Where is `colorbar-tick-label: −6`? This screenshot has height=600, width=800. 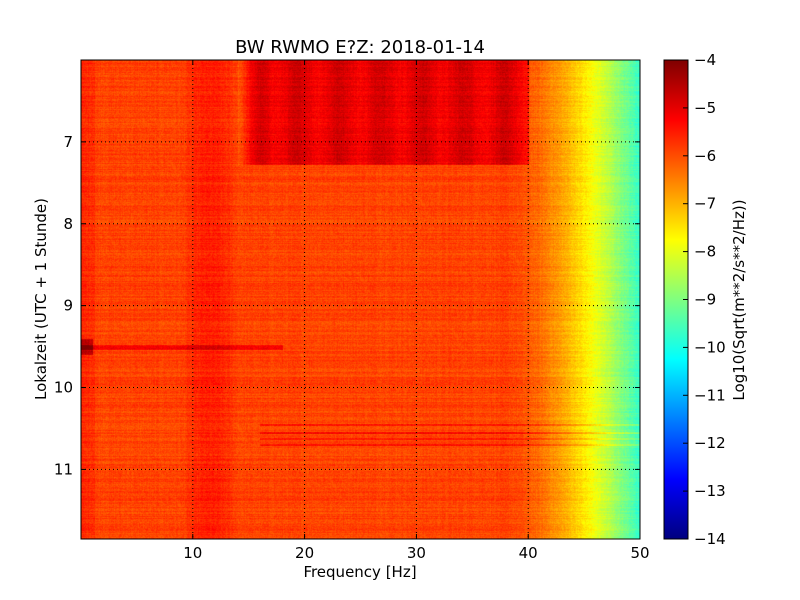 colorbar-tick-label: −6 is located at coordinates (705, 156).